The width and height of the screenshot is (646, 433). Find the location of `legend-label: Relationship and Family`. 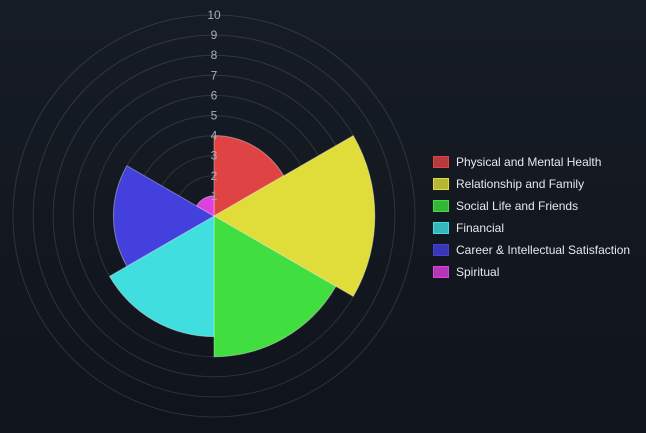

legend-label: Relationship and Family is located at coordinates (520, 184).